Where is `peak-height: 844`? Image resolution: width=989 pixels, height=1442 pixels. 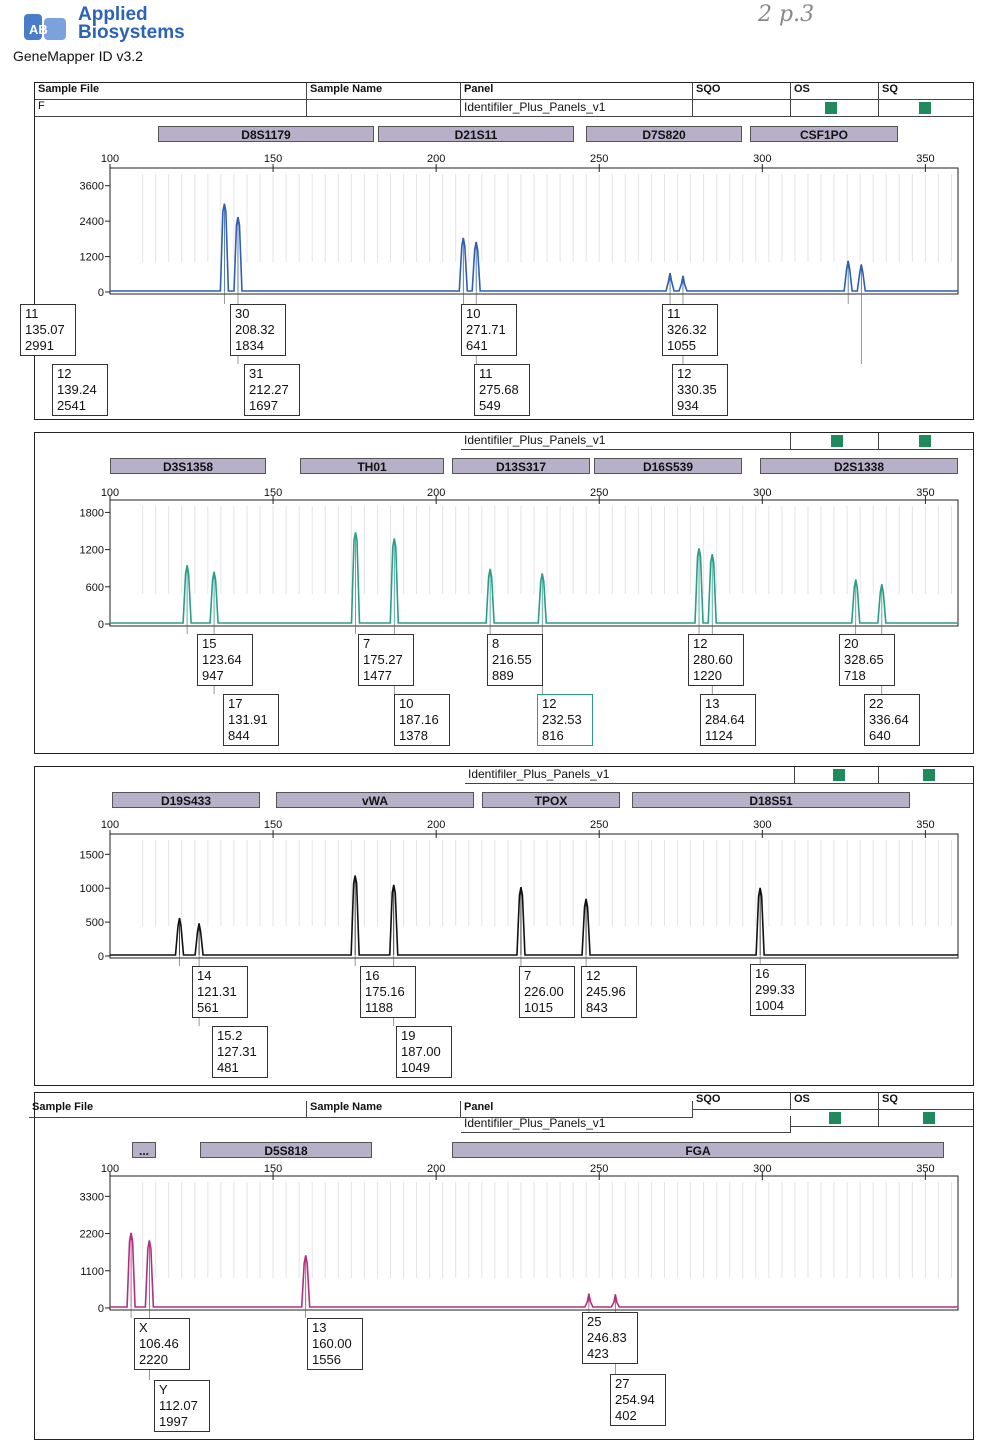
peak-height: 844 is located at coordinates (239, 735).